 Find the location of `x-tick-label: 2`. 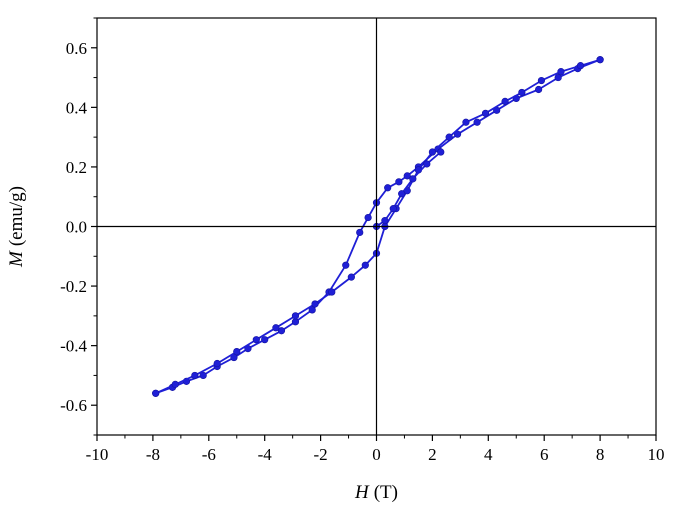

x-tick-label: 2 is located at coordinates (432, 454).